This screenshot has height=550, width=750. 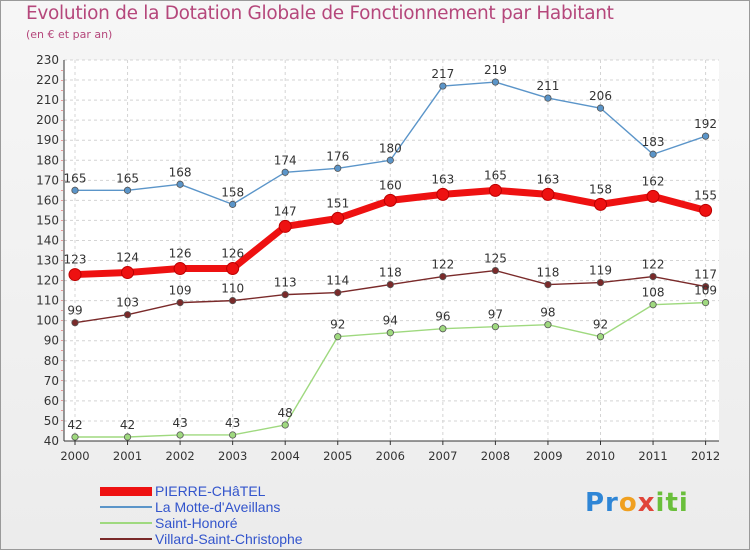 What do you see at coordinates (47, 321) in the screenshot?
I see `y-tick-label: 100` at bounding box center [47, 321].